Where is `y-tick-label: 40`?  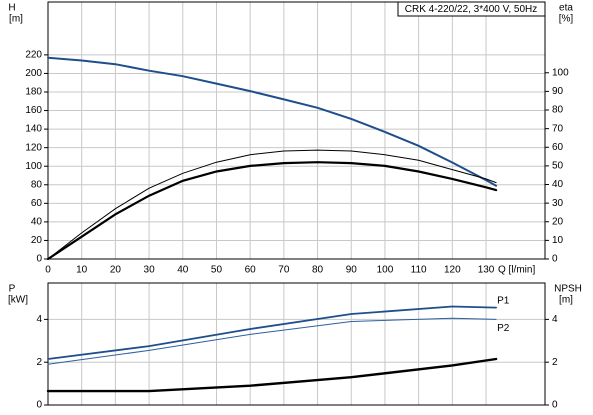
y-tick-label: 40 is located at coordinates (37, 222).